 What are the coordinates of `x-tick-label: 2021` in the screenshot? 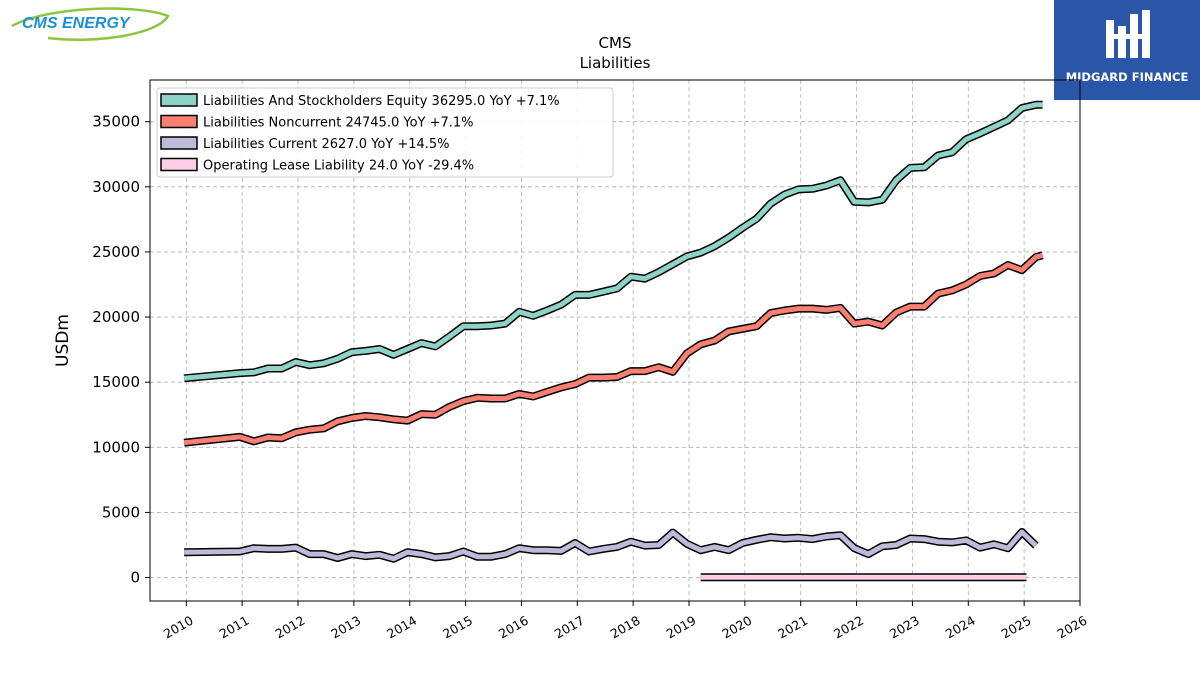 It's located at (792, 627).